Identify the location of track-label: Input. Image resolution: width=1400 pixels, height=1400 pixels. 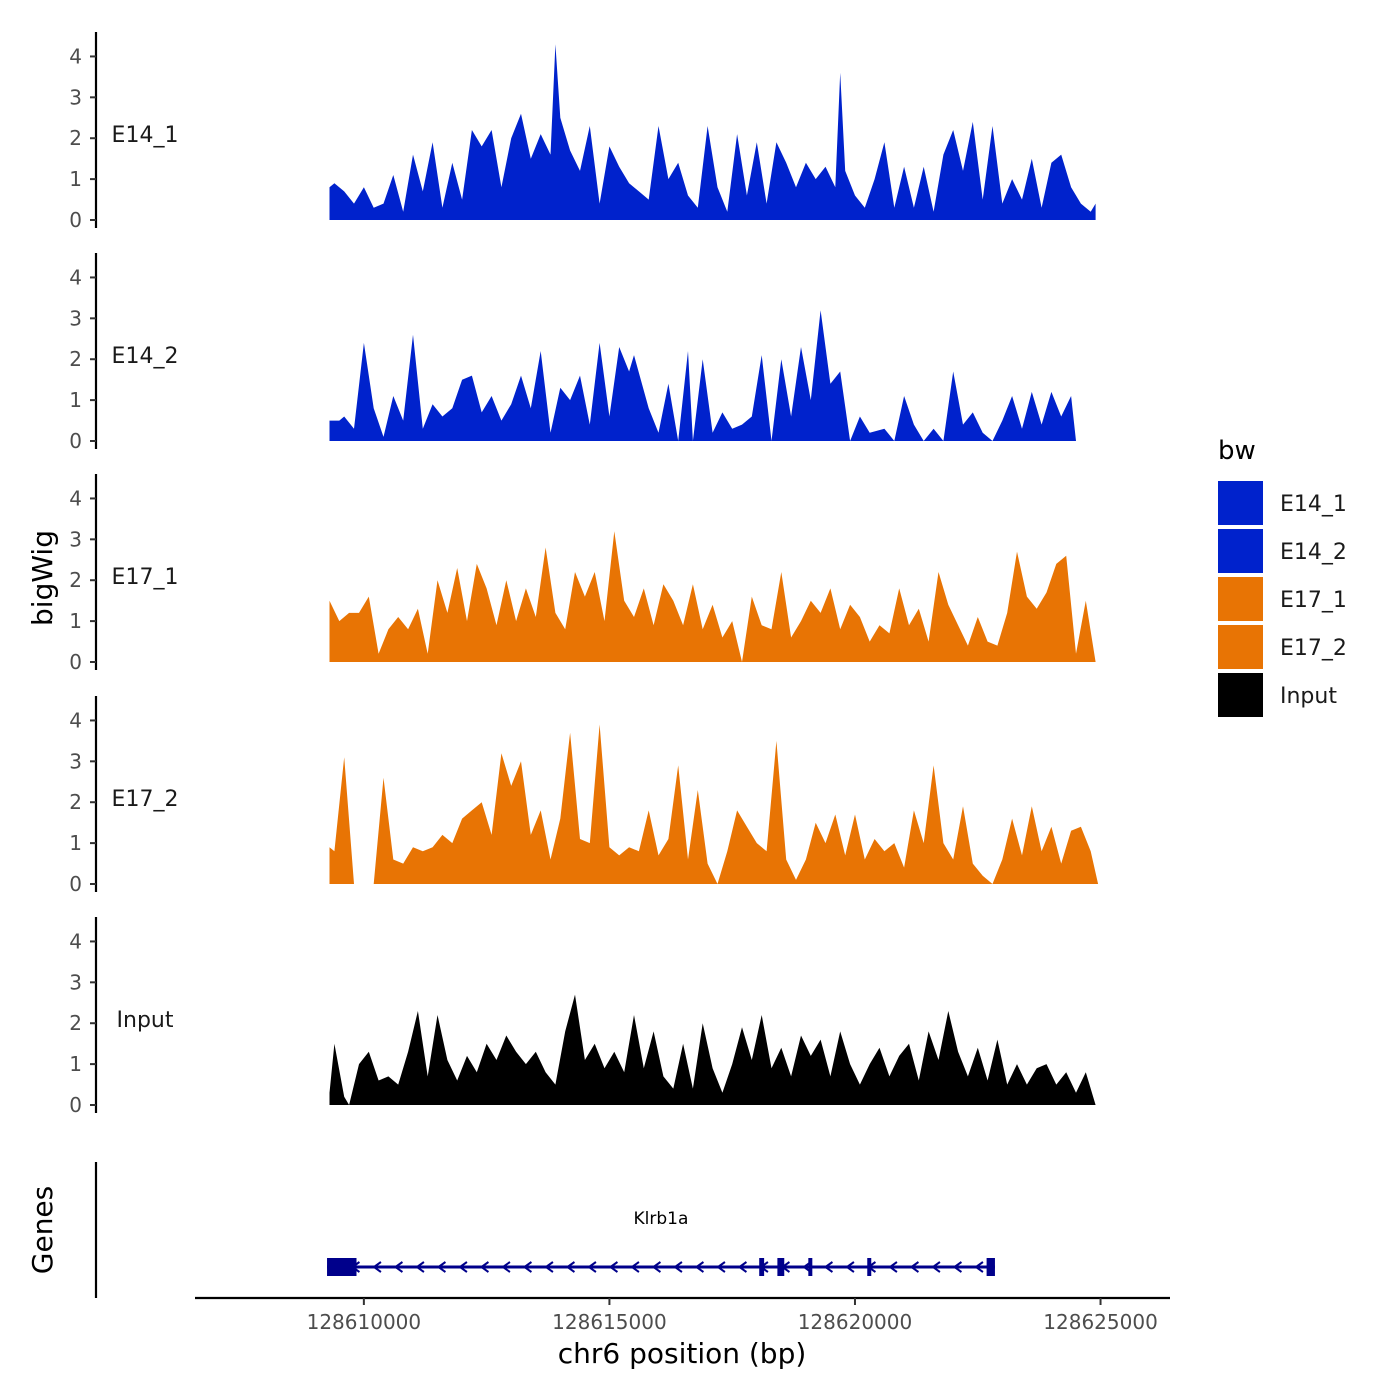
(145, 1020).